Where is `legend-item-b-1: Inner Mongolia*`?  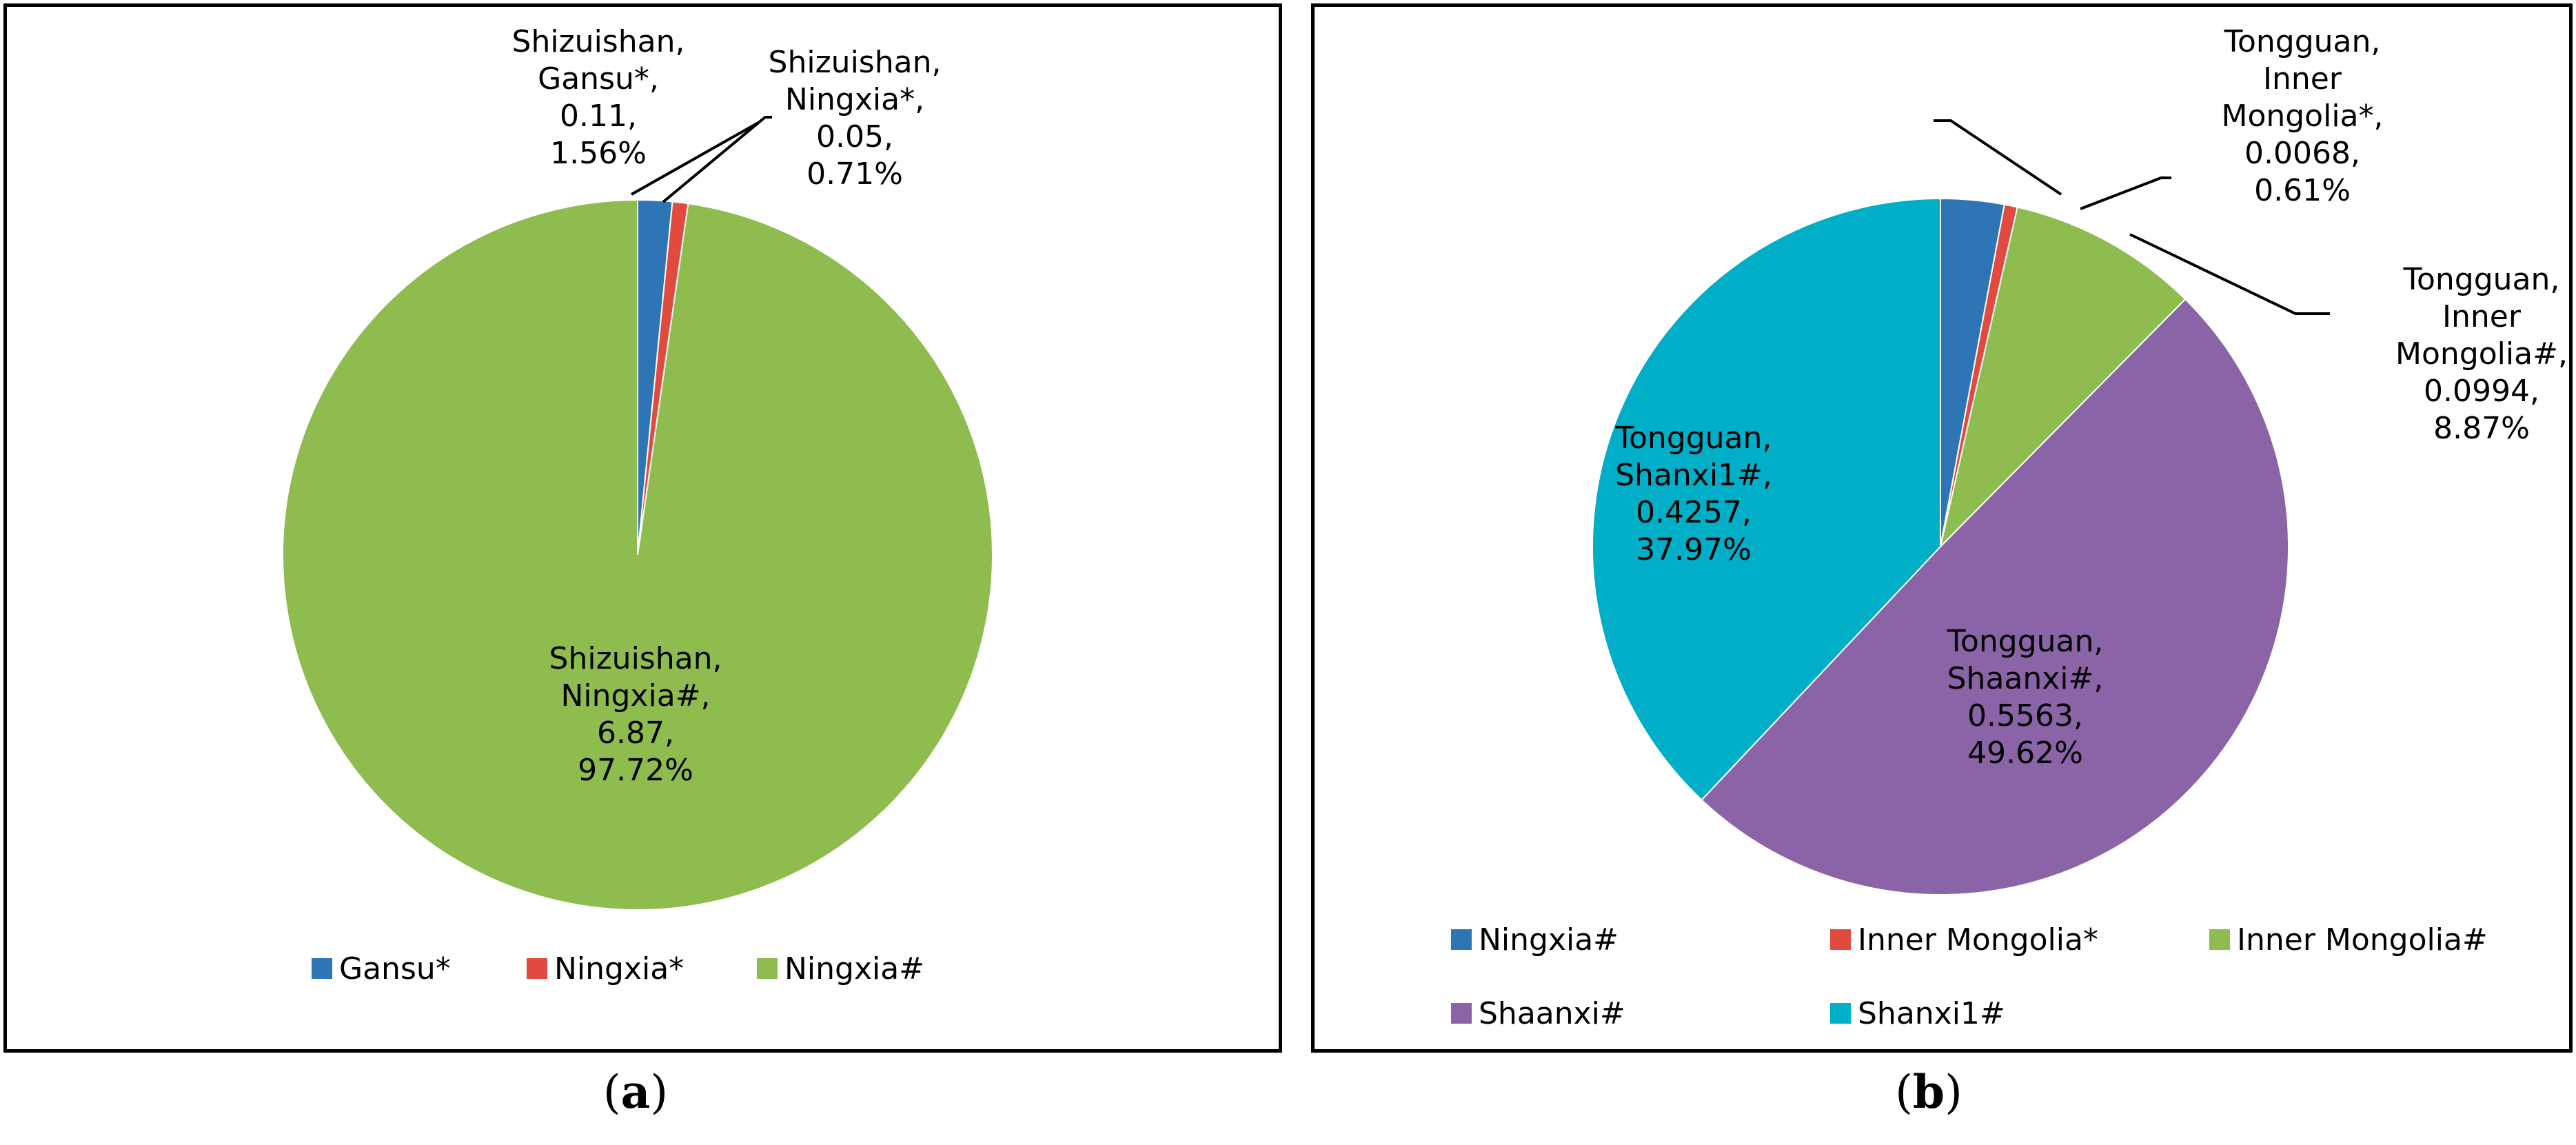 legend-item-b-1: Inner Mongolia* is located at coordinates (1964, 939).